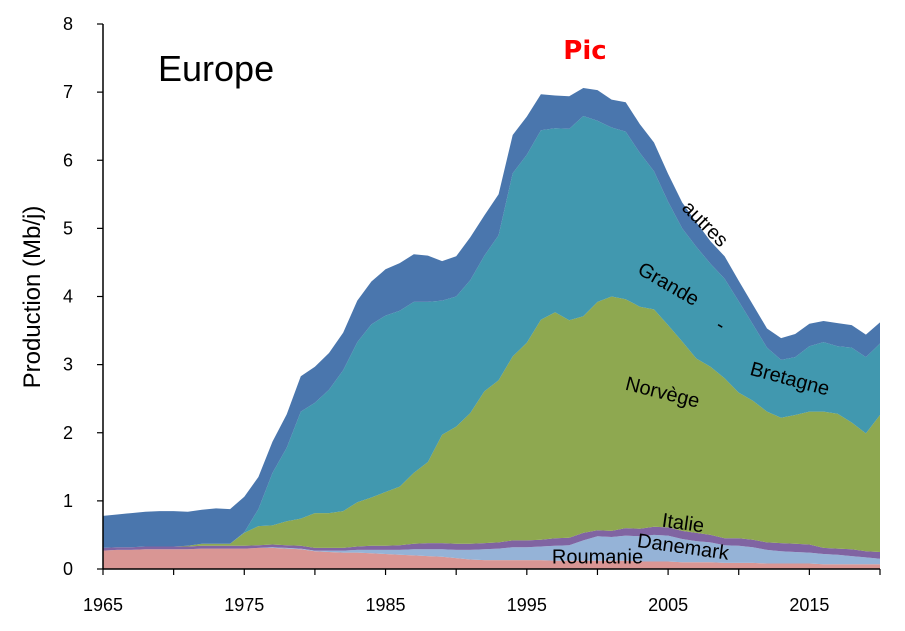 This screenshot has height=631, width=905. I want to click on y-tick-label: 3, so click(68, 365).